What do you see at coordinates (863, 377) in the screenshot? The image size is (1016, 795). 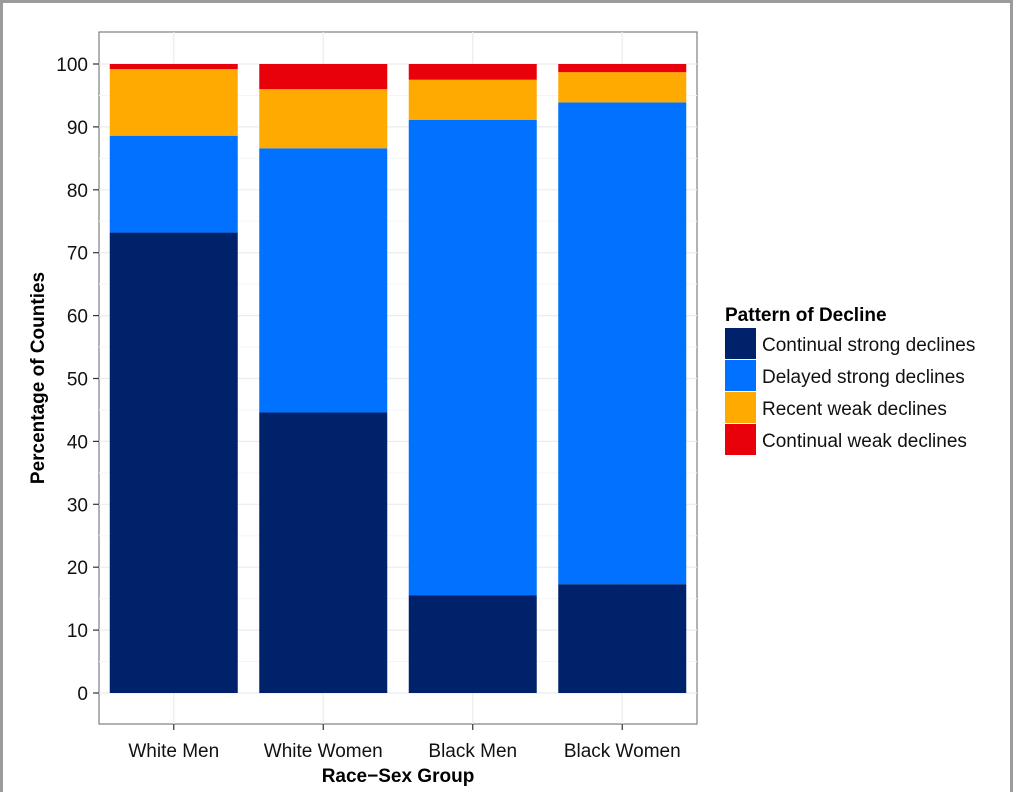 I see `legend-label: Delayed strong declines` at bounding box center [863, 377].